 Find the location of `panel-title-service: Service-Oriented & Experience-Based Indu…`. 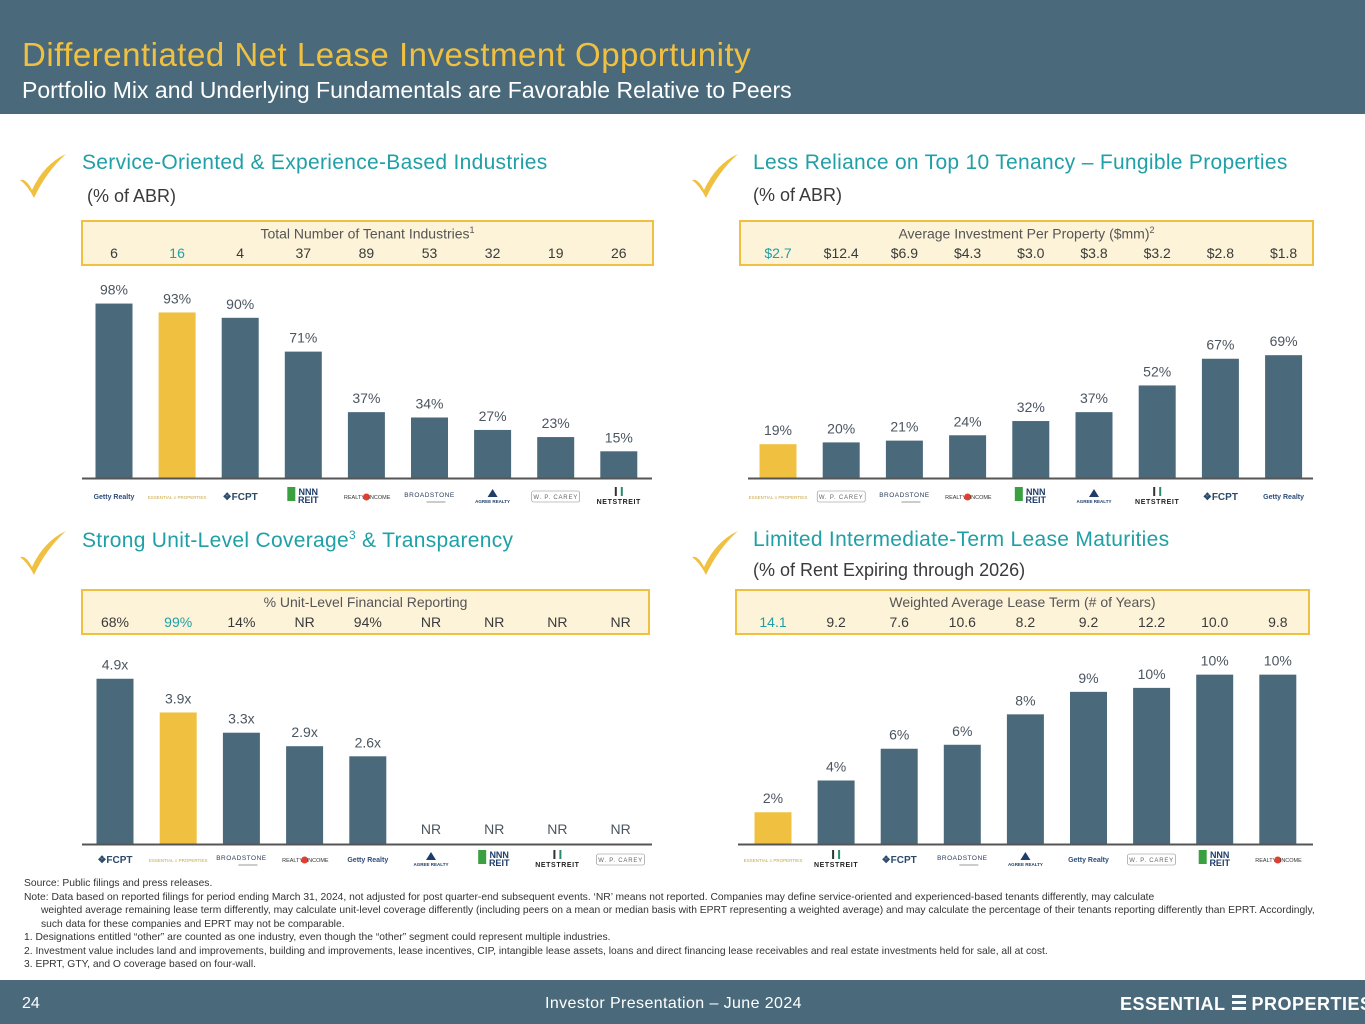

panel-title-service: Service-Oriented & Experience-Based Indu… is located at coordinates (315, 162).